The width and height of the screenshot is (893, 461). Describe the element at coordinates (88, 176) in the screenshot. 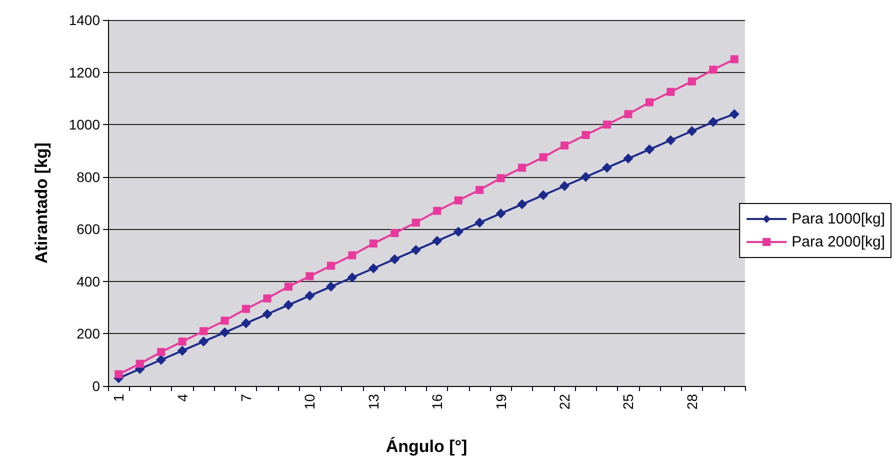

I see `y-tick-label: 800` at that location.